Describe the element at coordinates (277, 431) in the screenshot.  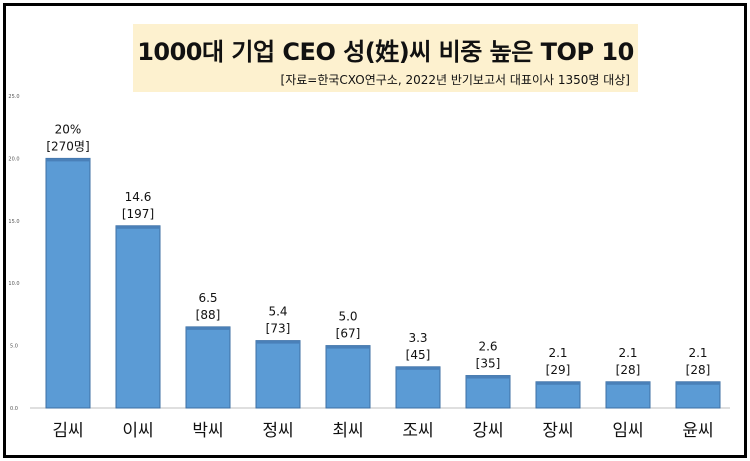
I see `x-tick-label: 정씨` at that location.